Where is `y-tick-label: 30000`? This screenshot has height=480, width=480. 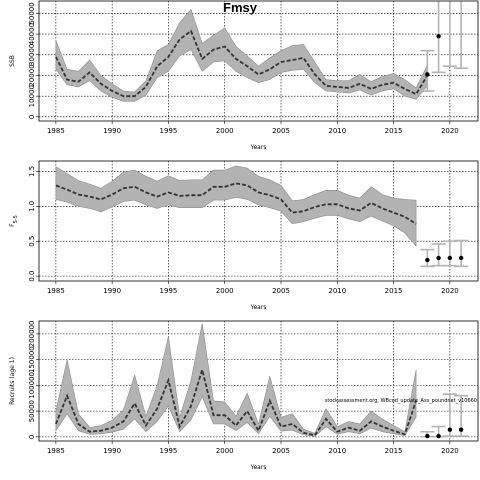
y-tick-label: 30000 is located at coordinates (32, 55).